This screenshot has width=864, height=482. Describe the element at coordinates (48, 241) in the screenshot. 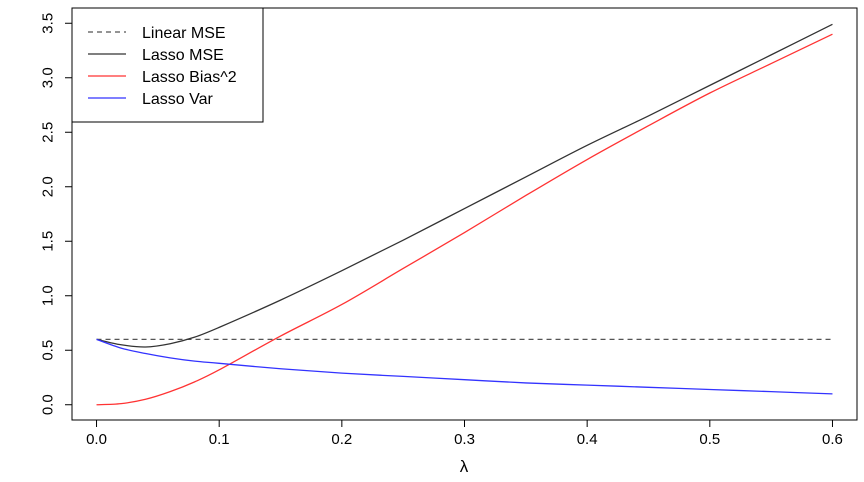

I see `y-tick-label: 1.5` at that location.